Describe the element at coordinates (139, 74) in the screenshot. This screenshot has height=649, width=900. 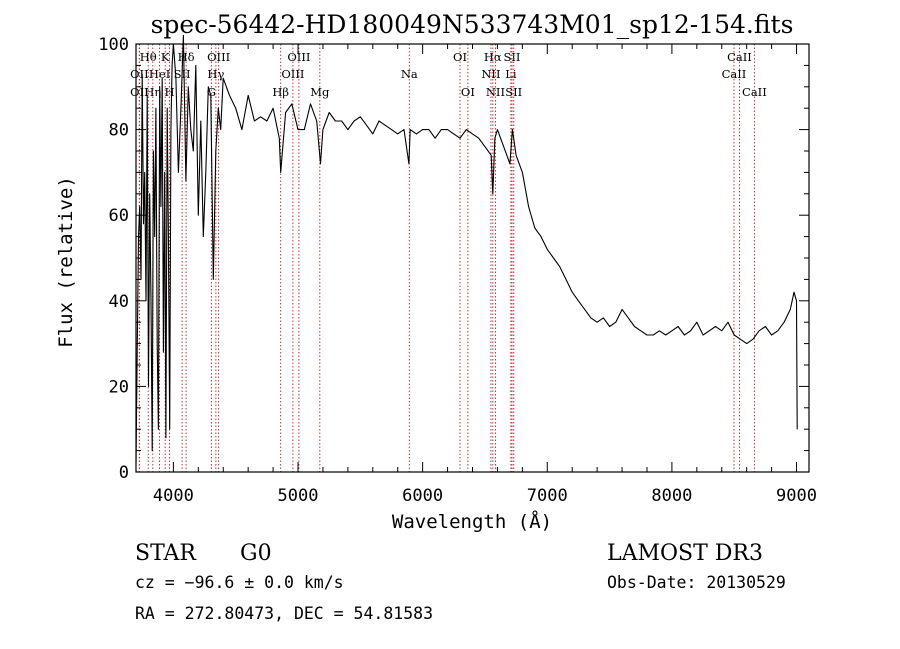
I see `line-marker-label-1: OII` at that location.